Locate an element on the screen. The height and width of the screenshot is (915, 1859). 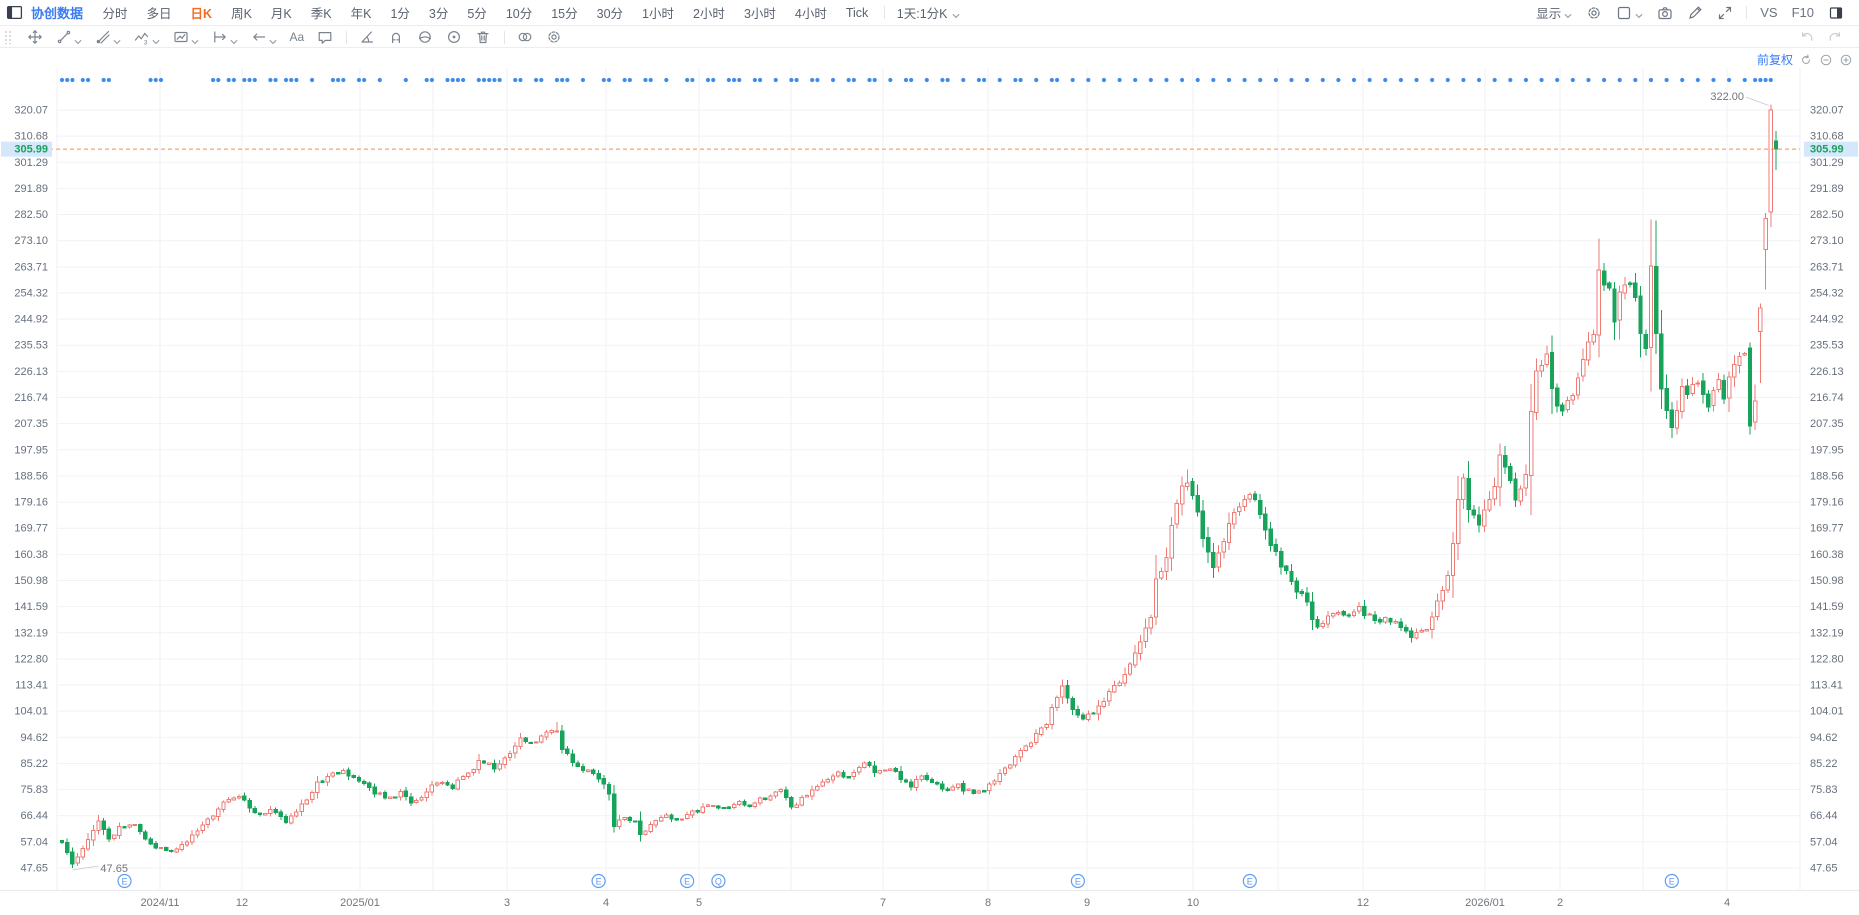
period-tab-多日: 多日 is located at coordinates (159, 14).